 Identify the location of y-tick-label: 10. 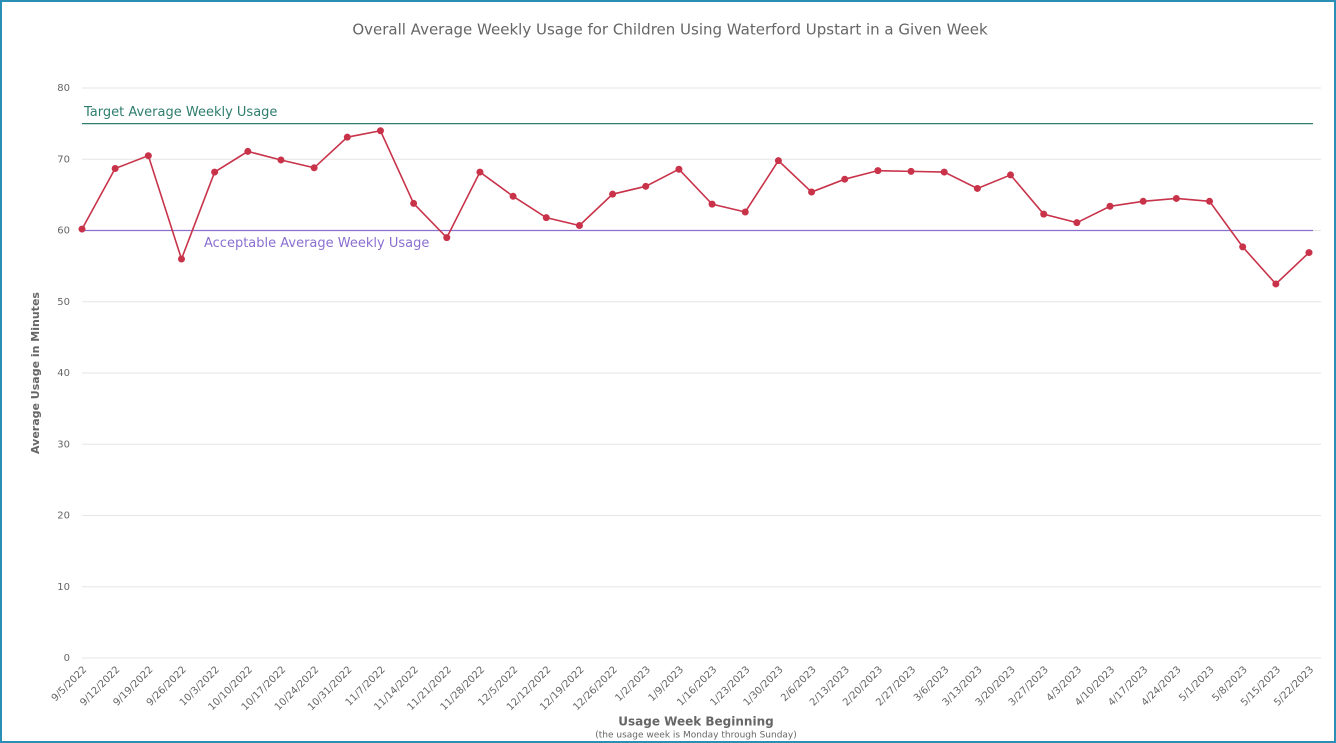
(63, 587).